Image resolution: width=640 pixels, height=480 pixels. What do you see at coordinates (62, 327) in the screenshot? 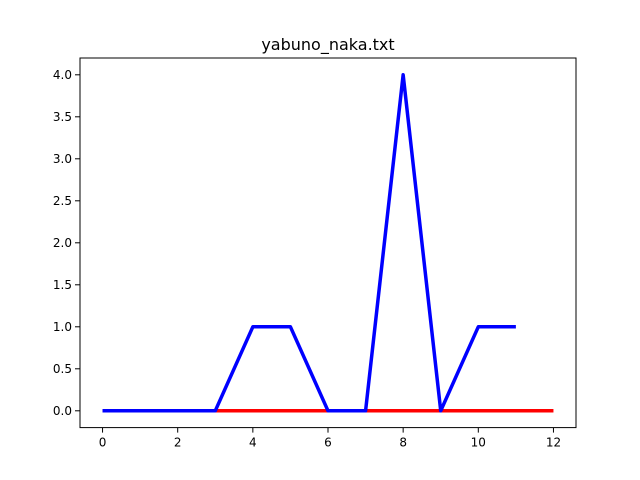
I see `y-tick-label: 1.0` at bounding box center [62, 327].